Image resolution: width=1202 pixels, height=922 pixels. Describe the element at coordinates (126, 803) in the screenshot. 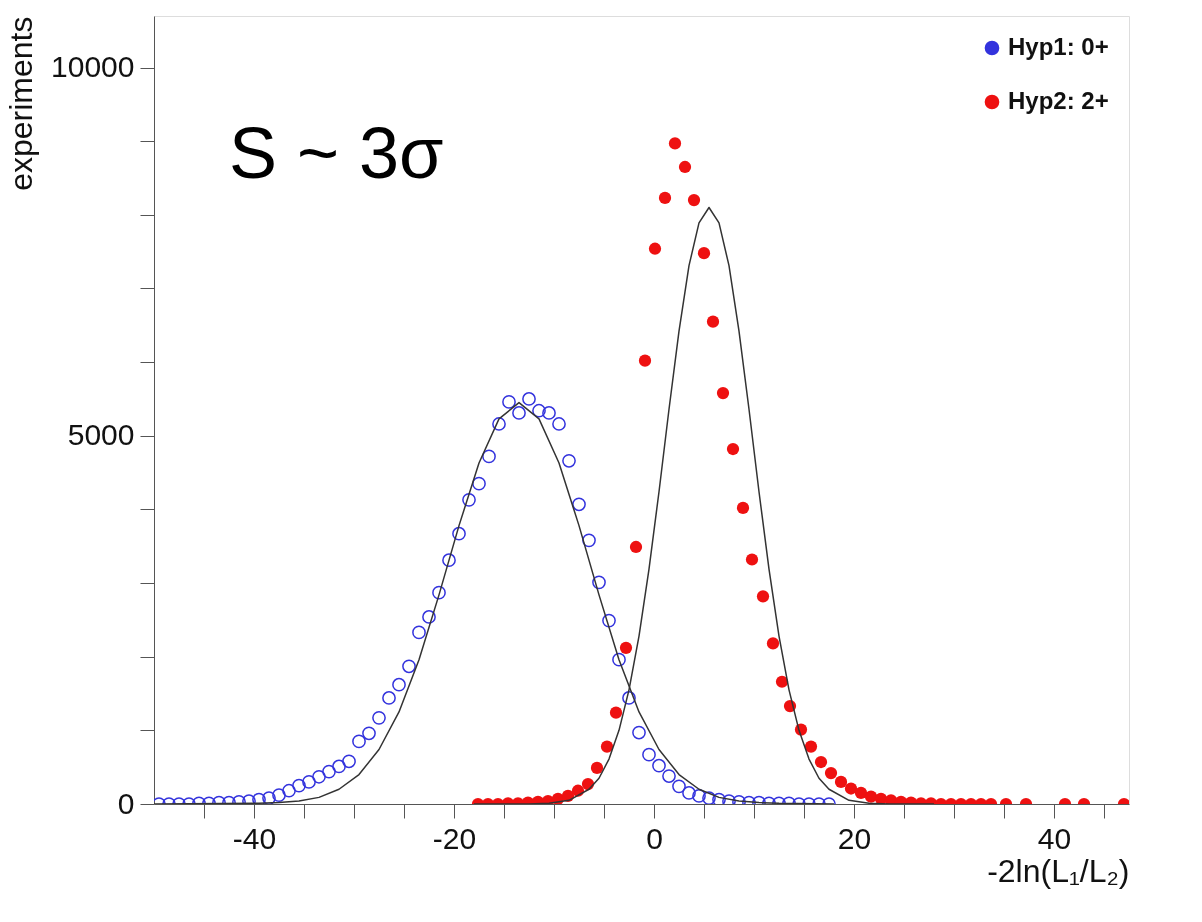

I see `y-tick-label: 0` at that location.